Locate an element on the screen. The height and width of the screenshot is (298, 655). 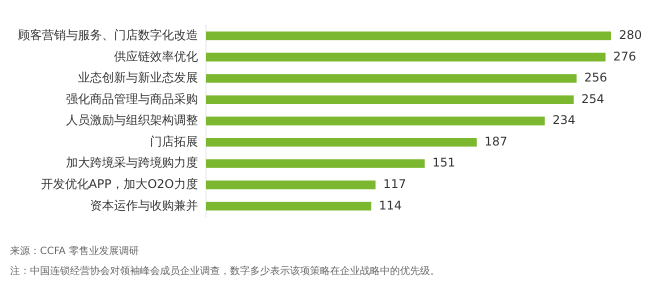
y-tick-label: 开发优化APP，加大O2O力度 is located at coordinates (119, 183).